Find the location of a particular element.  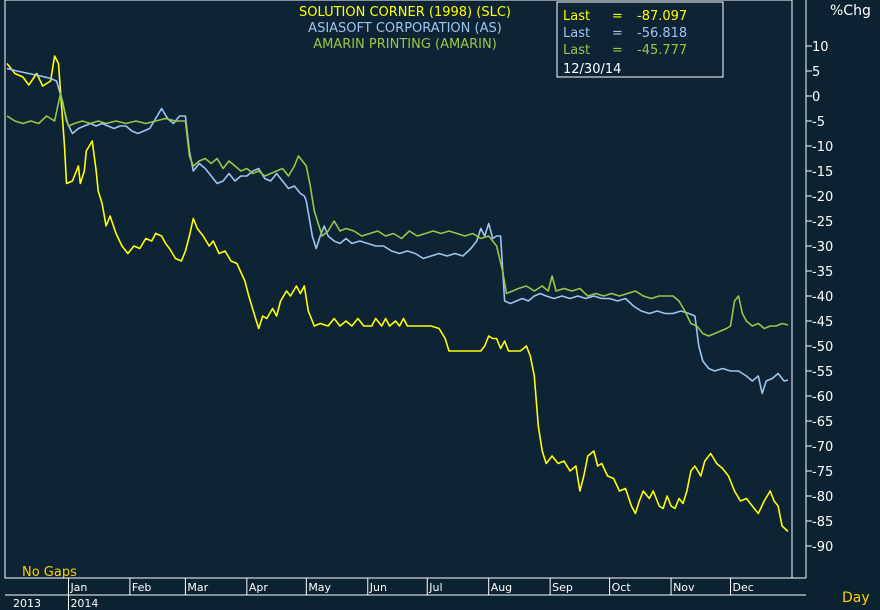

y-tick-label: -70 is located at coordinates (822, 447).